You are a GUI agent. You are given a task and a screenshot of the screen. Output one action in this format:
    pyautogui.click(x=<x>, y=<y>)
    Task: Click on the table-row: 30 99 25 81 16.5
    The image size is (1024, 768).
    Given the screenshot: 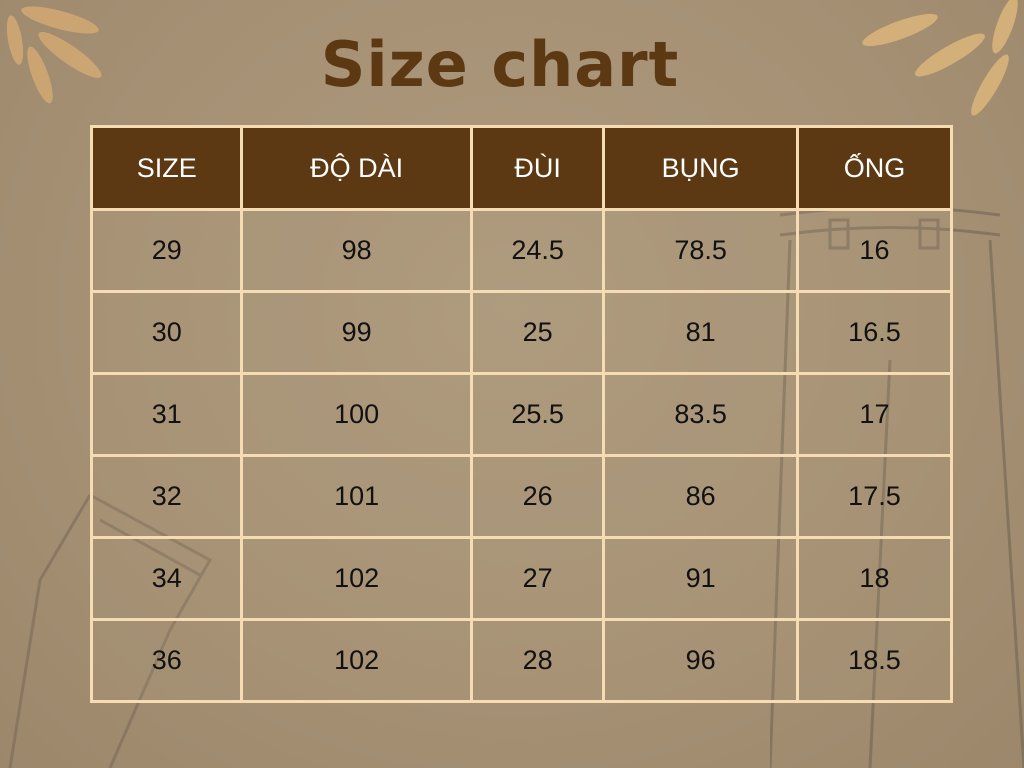 What is the action you would take?
    pyautogui.click(x=521, y=332)
    